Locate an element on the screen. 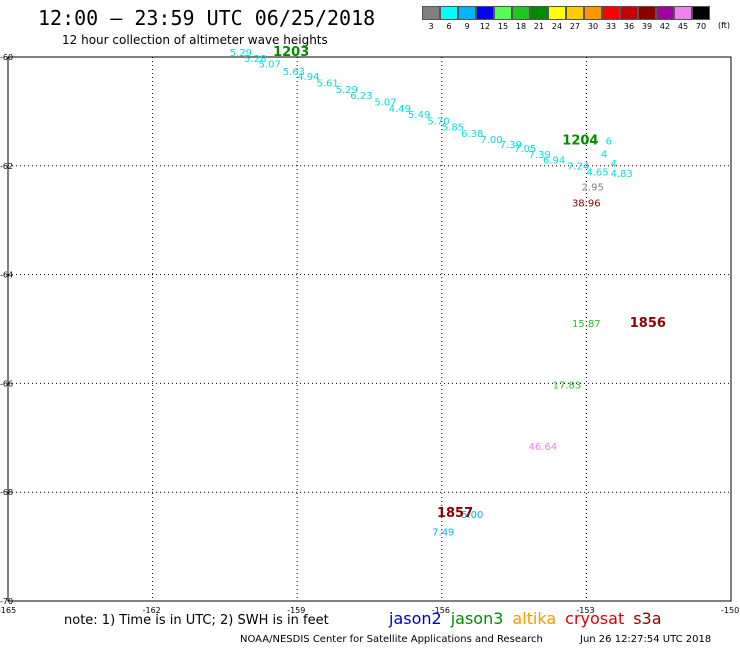  lon-tick-label: -162 is located at coordinates (152, 610).